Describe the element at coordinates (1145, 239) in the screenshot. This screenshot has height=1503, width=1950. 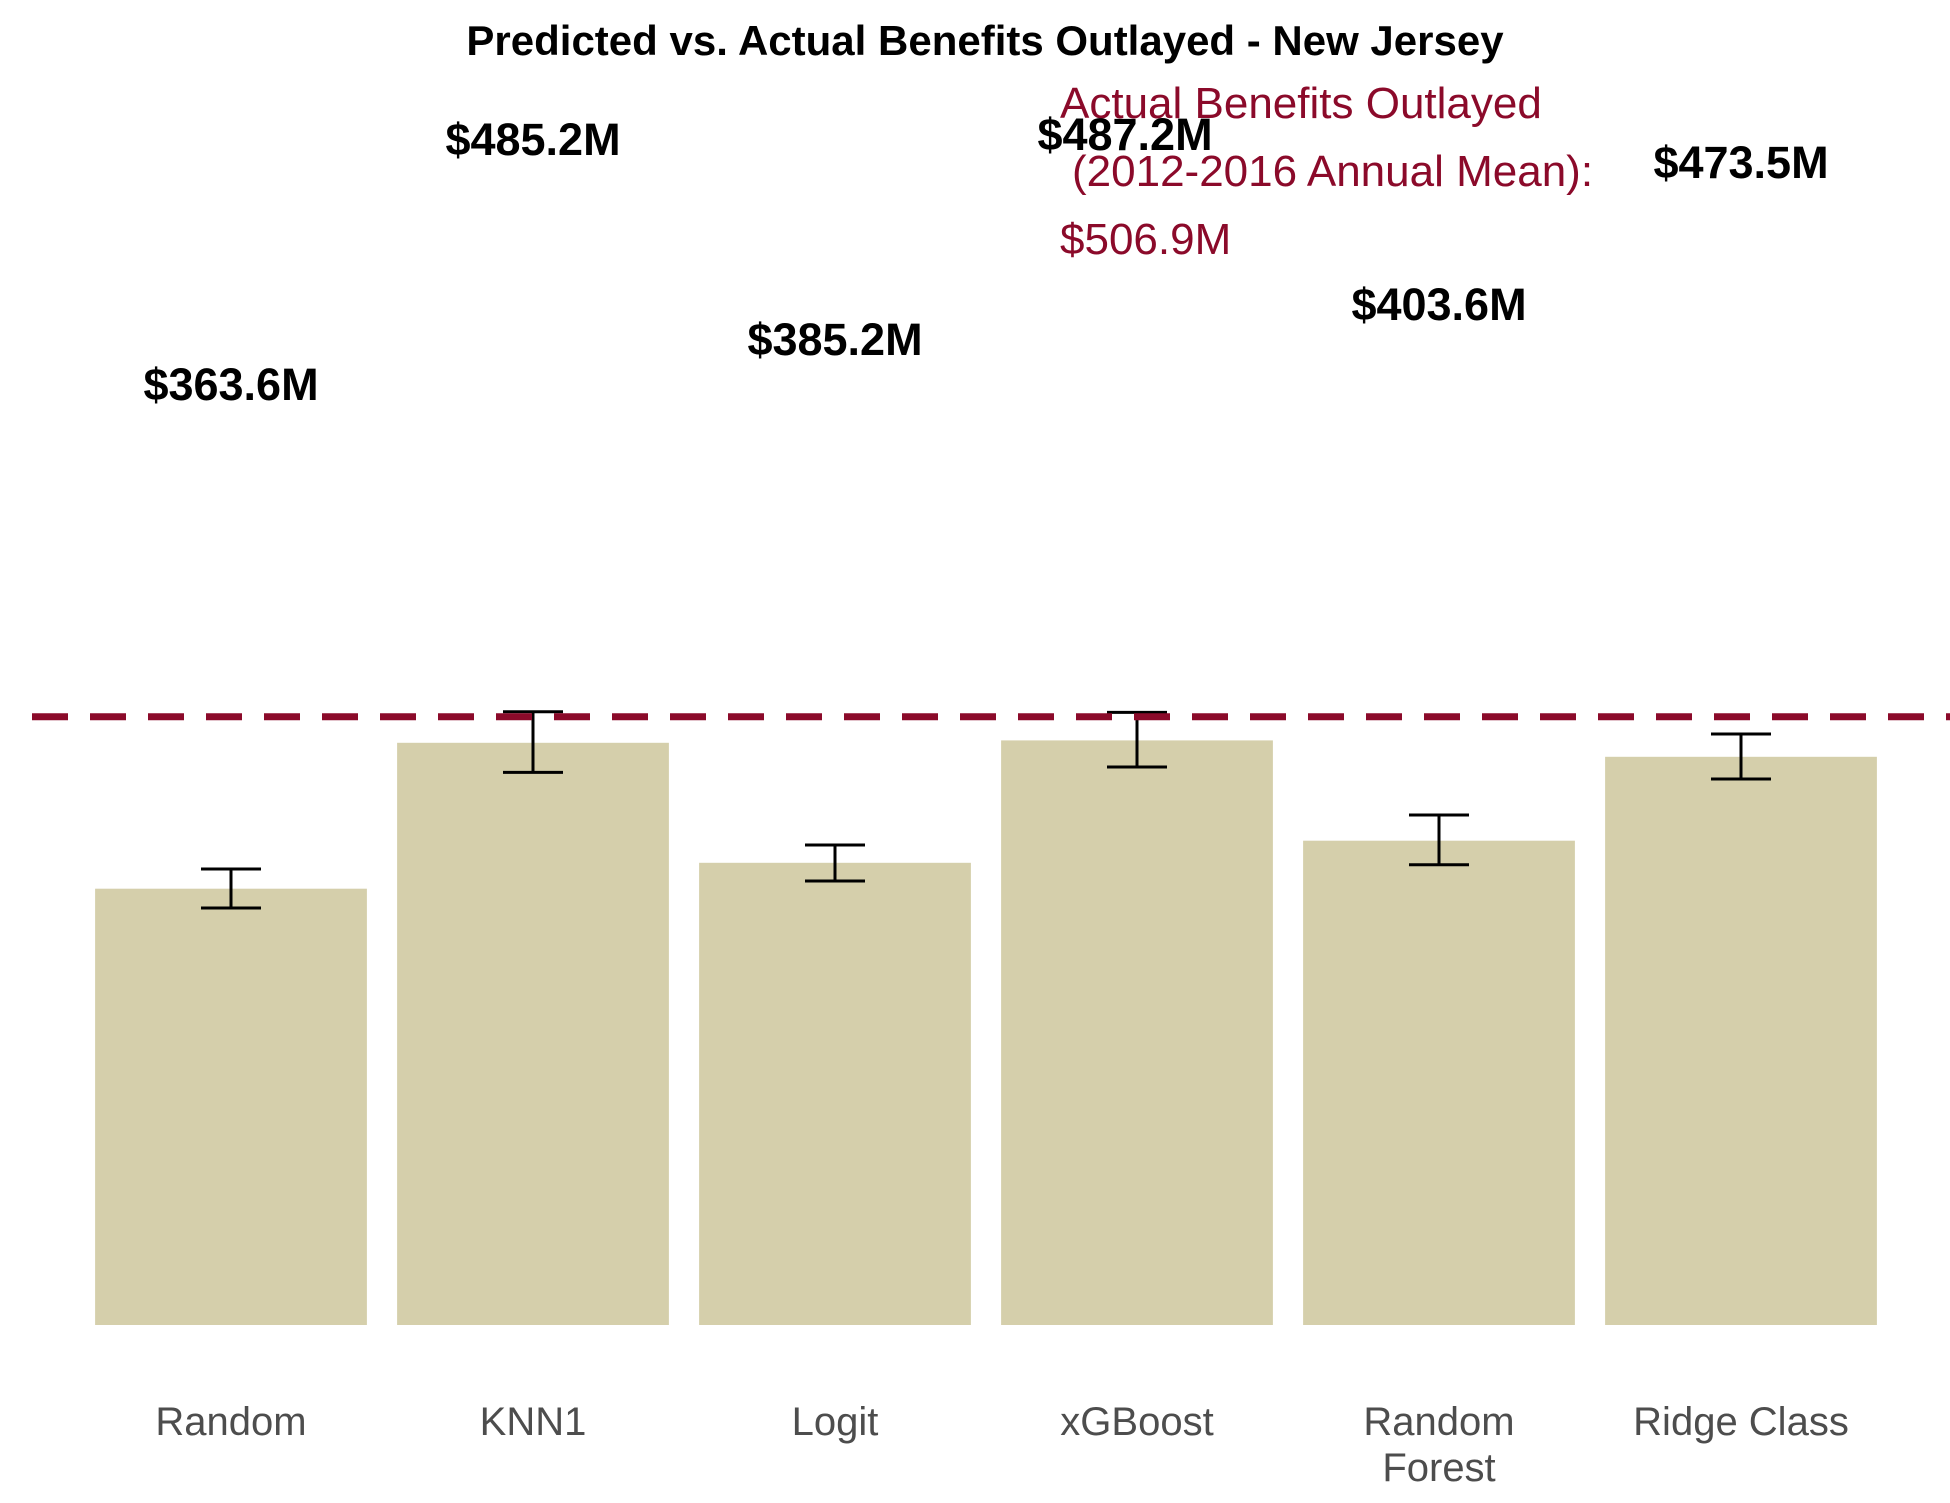
I see `reference-line-label: $506.9M` at that location.